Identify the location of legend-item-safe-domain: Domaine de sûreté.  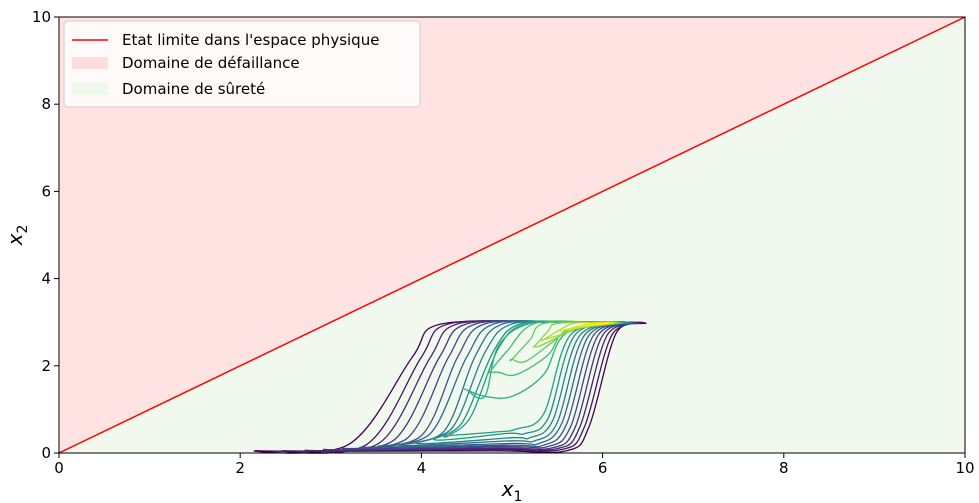
(168, 89).